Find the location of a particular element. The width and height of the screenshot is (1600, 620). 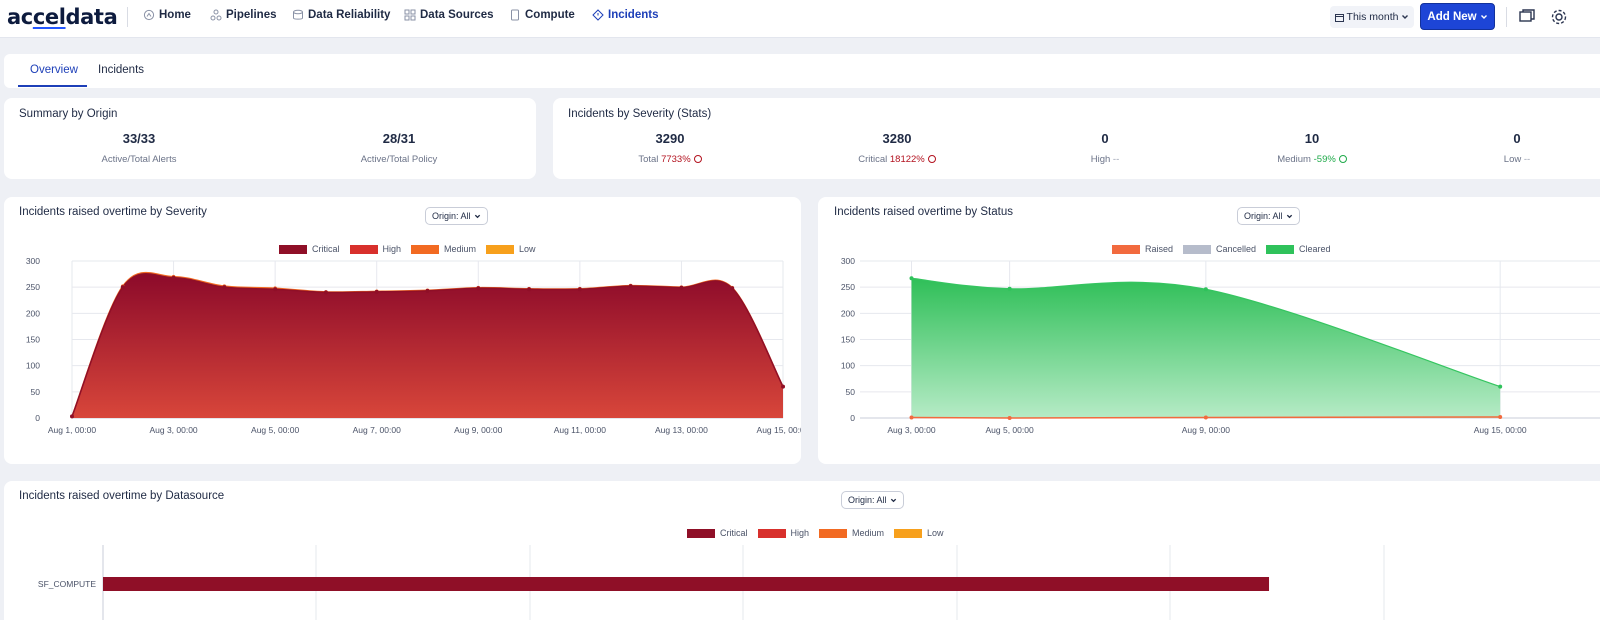

legend-label: Raised is located at coordinates (1159, 249).